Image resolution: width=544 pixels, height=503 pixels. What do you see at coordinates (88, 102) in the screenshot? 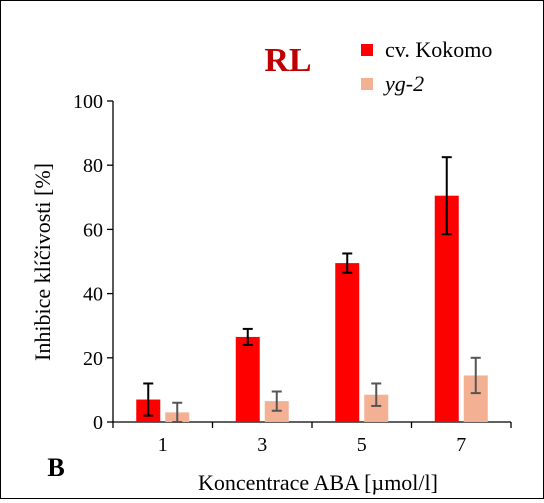
I see `y-tick-label: 100` at bounding box center [88, 102].